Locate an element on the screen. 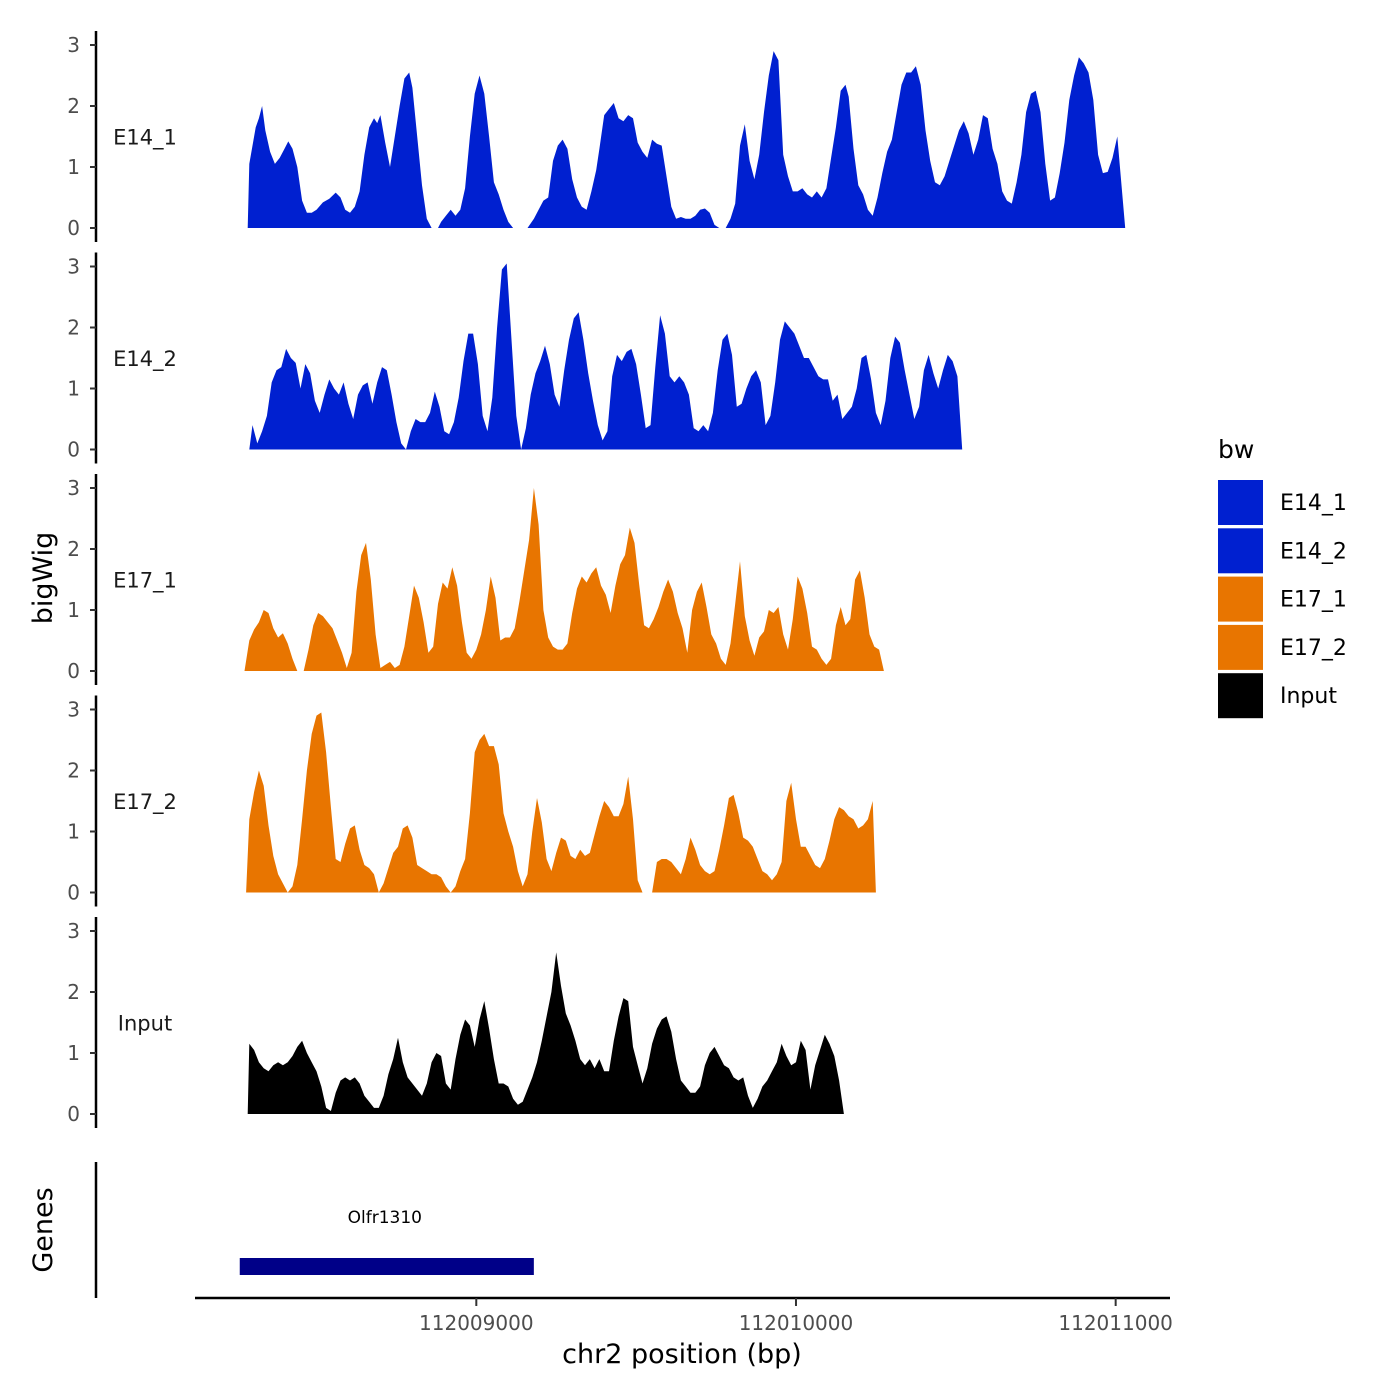 This screenshot has width=1400, height=1400. track-label: E17_2 is located at coordinates (145, 802).